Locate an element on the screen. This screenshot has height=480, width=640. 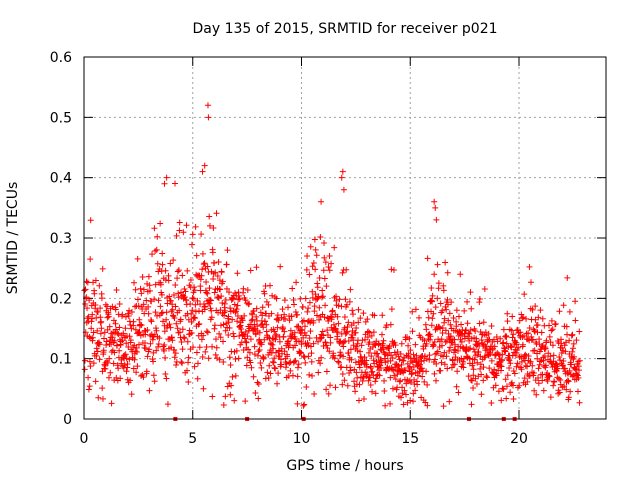
x-axis-label: GPS time / hours is located at coordinates (344, 466).